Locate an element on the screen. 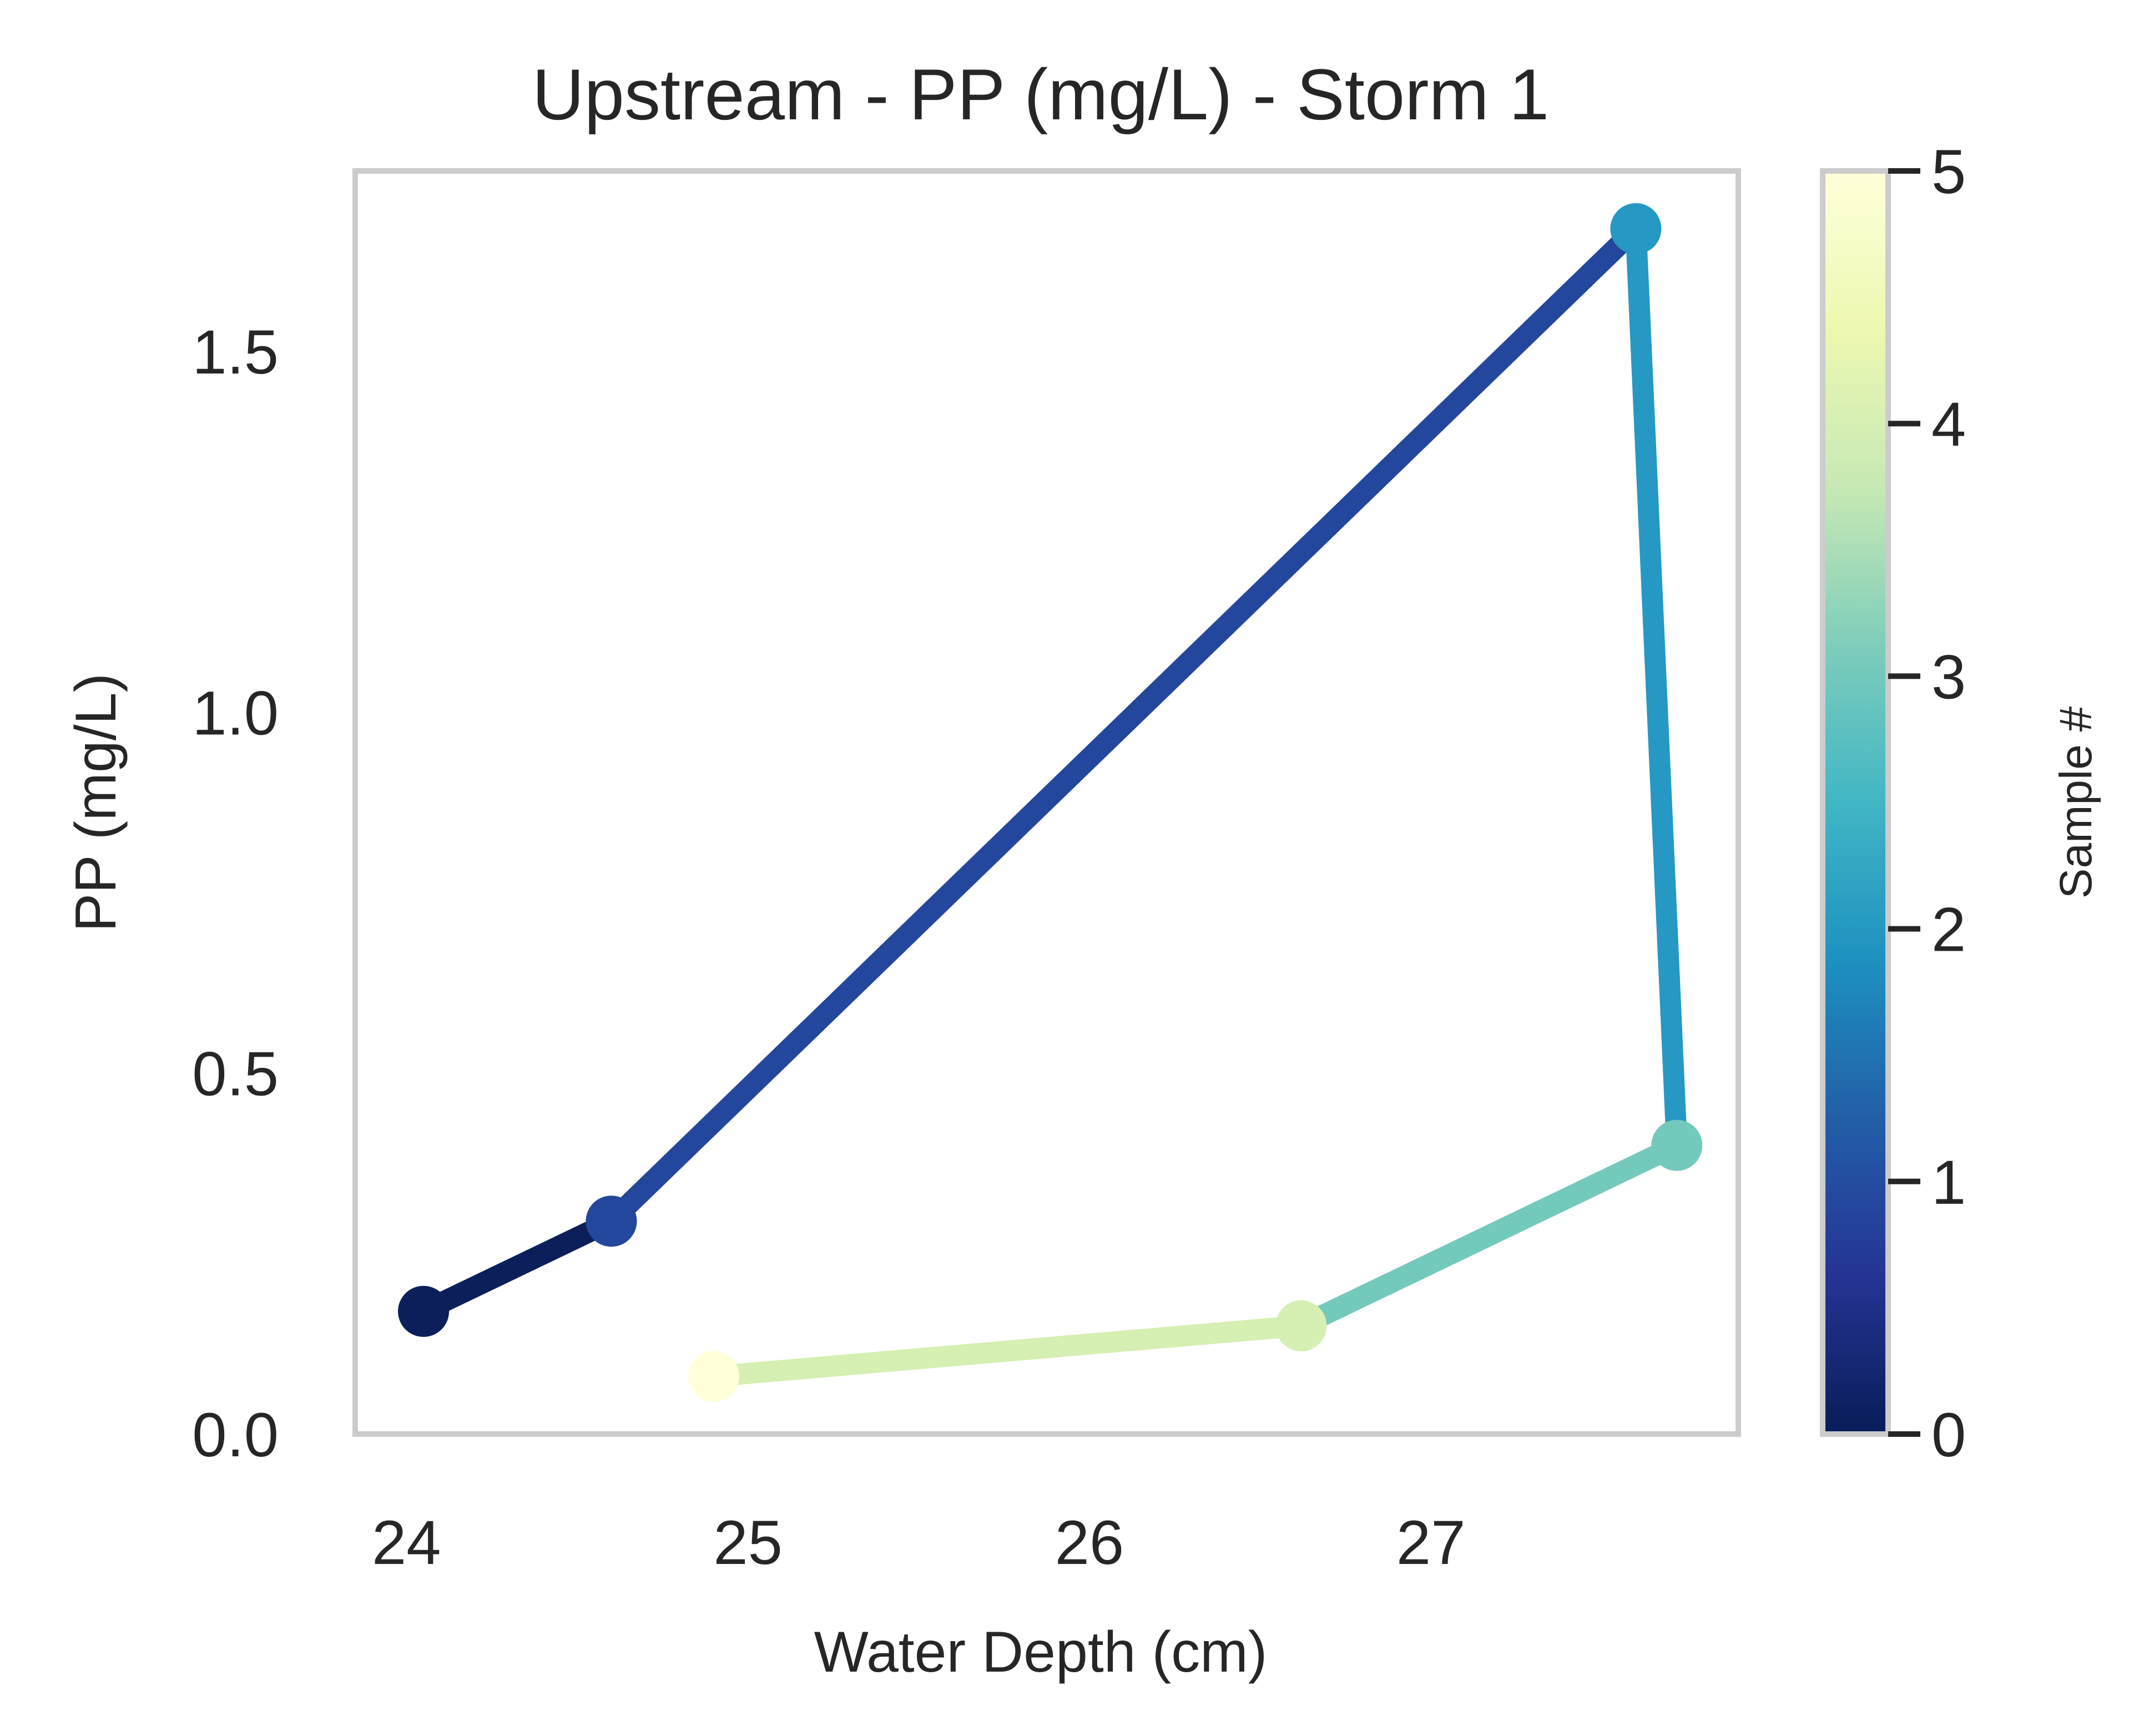 Image resolution: width=2139 pixels, height=1736 pixels. colorbar-frame is located at coordinates (1856, 802).